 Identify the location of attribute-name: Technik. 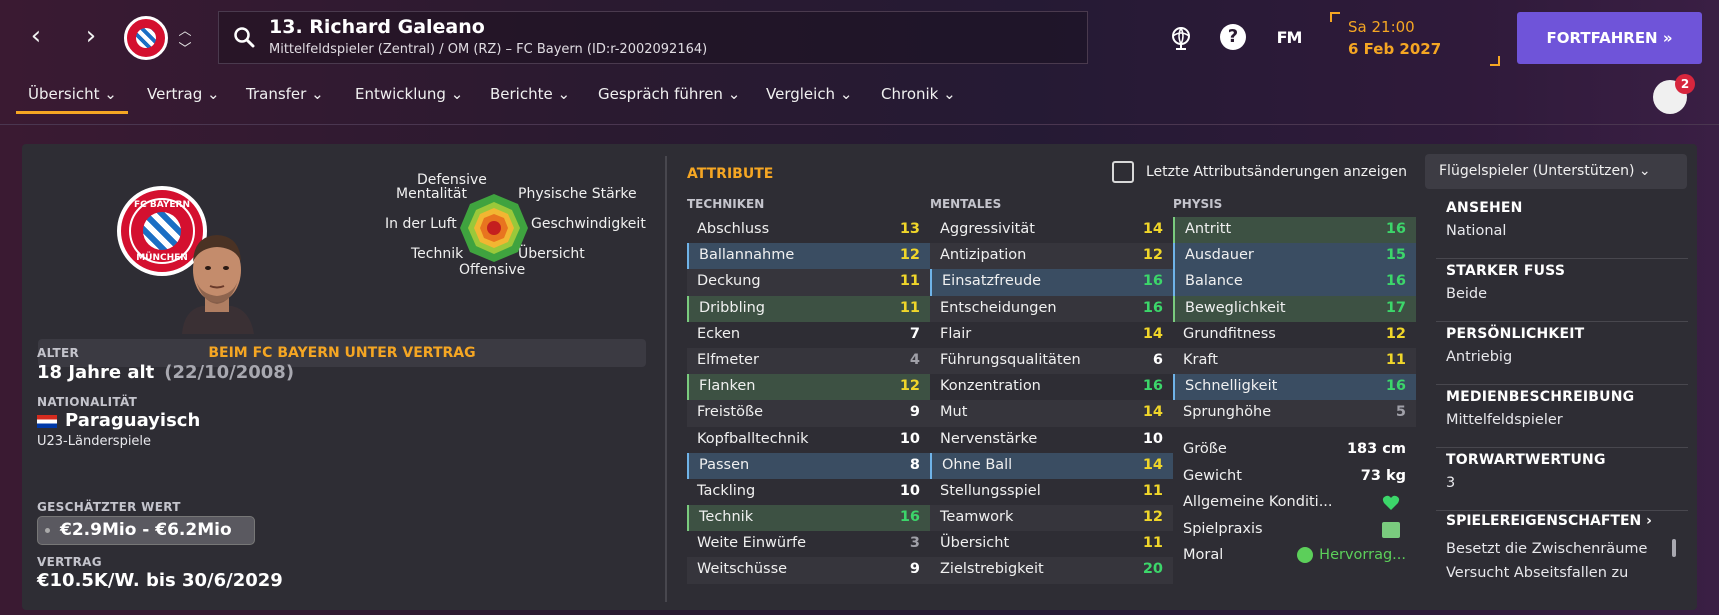
(726, 517).